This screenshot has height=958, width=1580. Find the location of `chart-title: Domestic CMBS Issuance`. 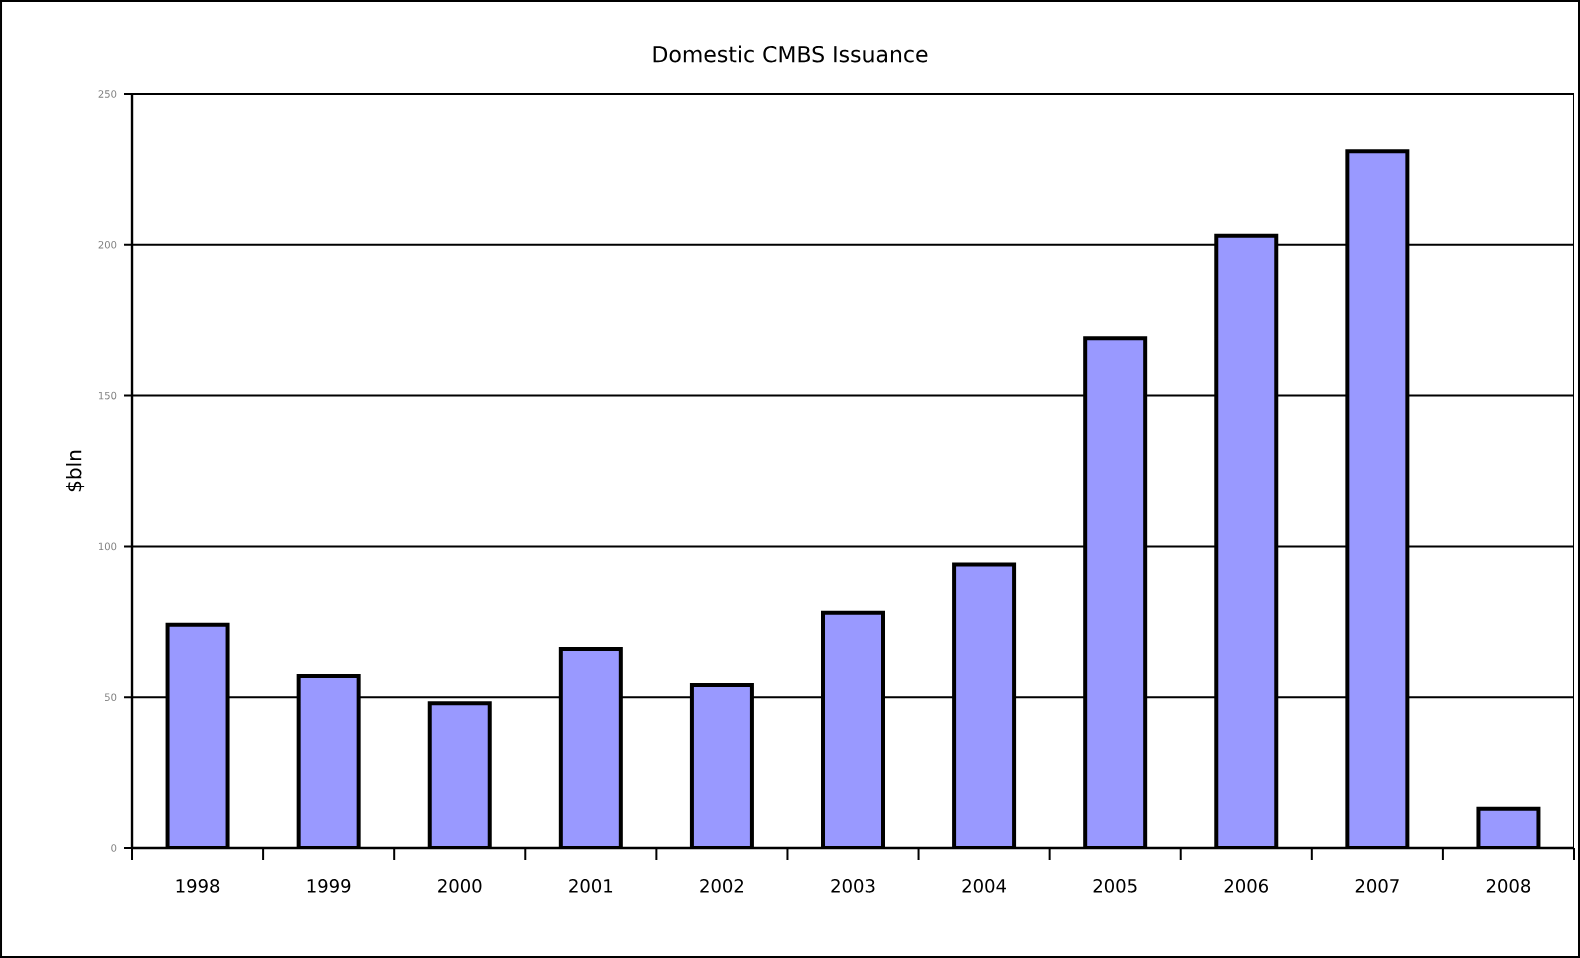

chart-title: Domestic CMBS Issuance is located at coordinates (790, 54).